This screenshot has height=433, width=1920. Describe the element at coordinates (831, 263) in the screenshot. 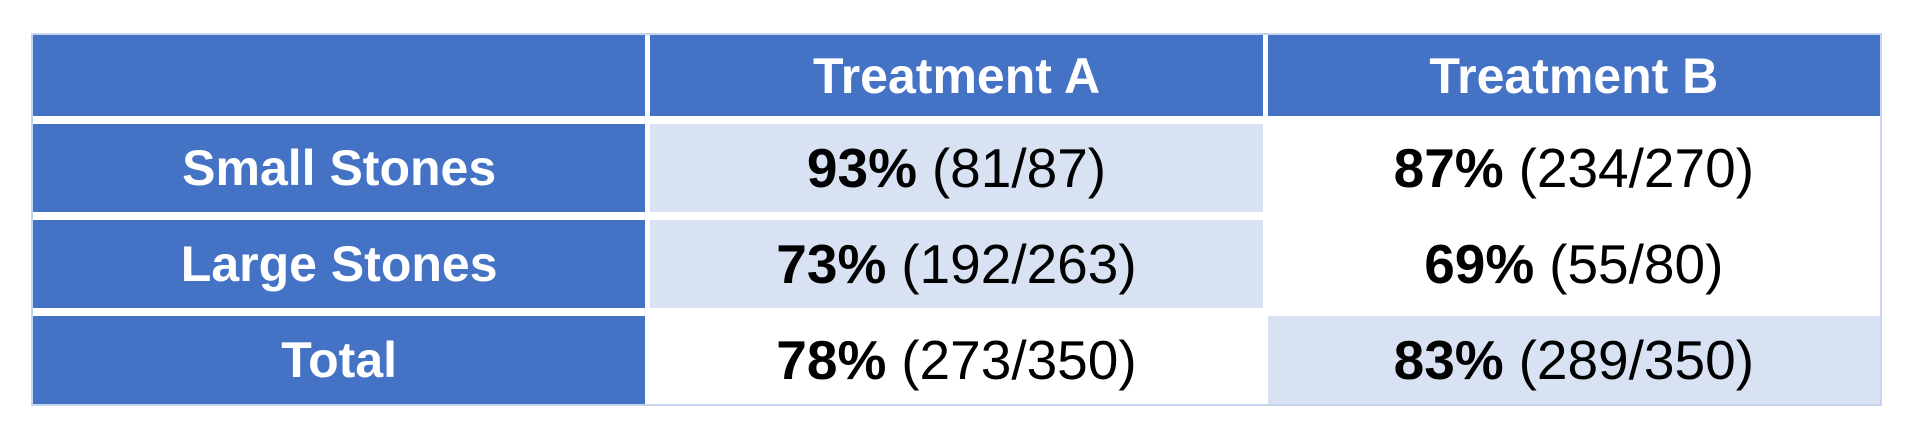

I see `success-rate-value: 73%` at that location.